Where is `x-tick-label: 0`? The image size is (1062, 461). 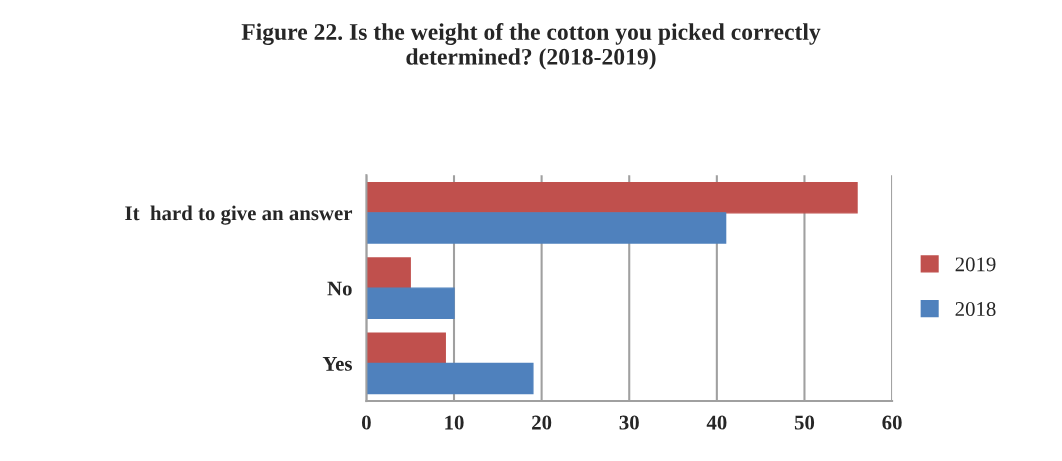 x-tick-label: 0 is located at coordinates (366, 422).